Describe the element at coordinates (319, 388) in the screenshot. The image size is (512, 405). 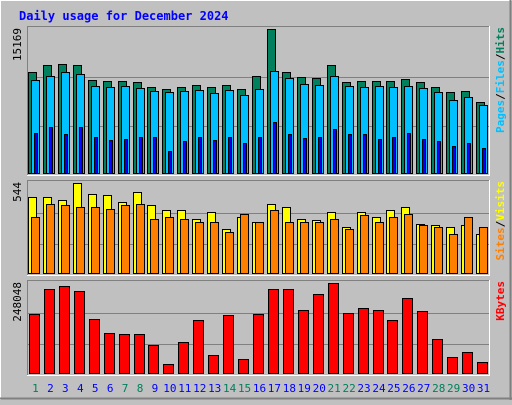
I see `x-tick-label: 20` at that location.